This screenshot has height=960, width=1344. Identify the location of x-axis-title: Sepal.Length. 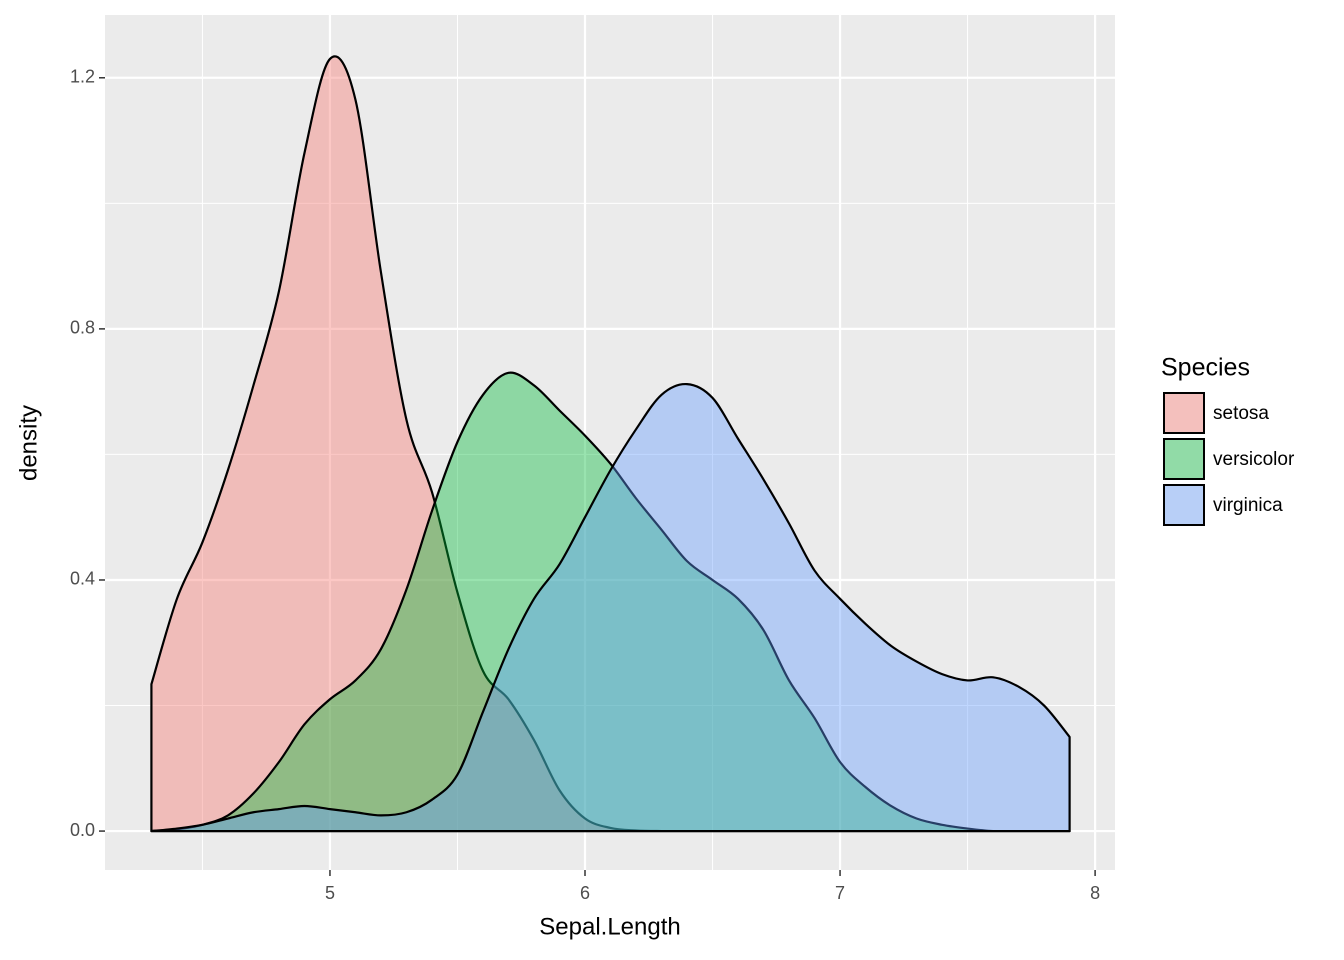
(609, 926).